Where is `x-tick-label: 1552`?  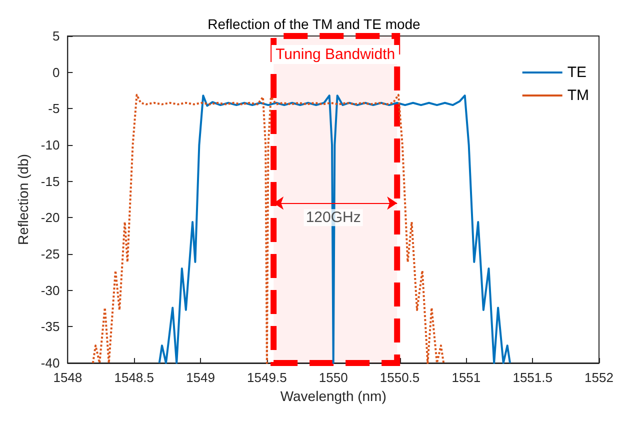 x-tick-label: 1552 is located at coordinates (599, 377).